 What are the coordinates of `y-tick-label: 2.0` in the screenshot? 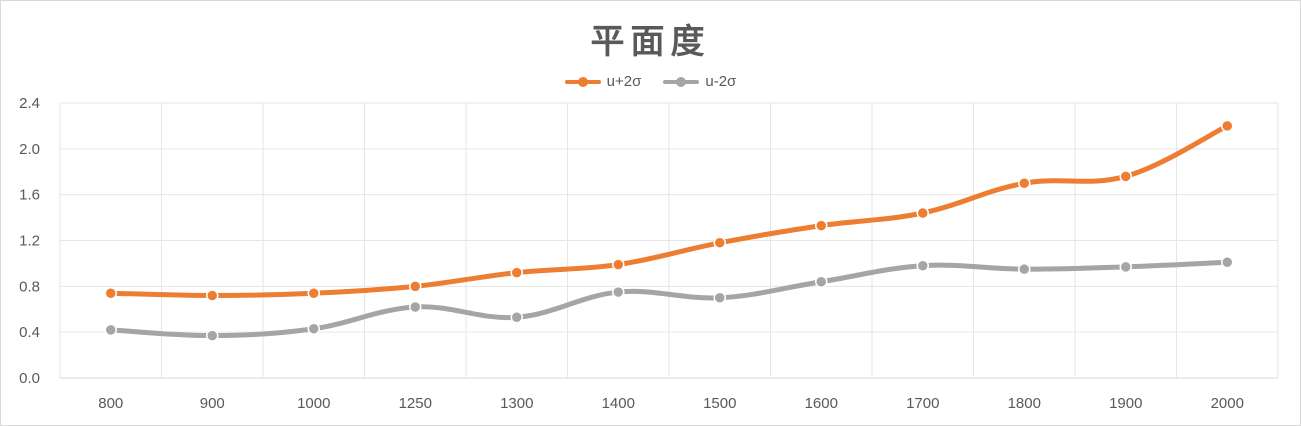 It's located at (29, 149).